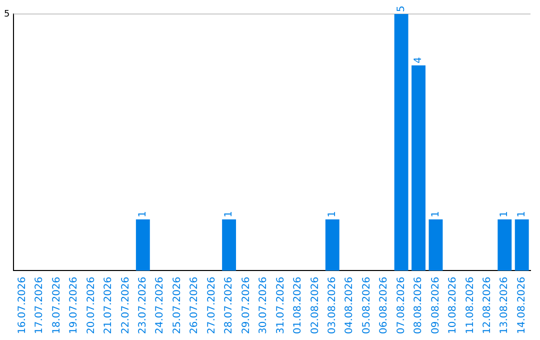 This screenshot has height=340, width=540. I want to click on x-tick-label: 13.08.2026, so click(504, 305).